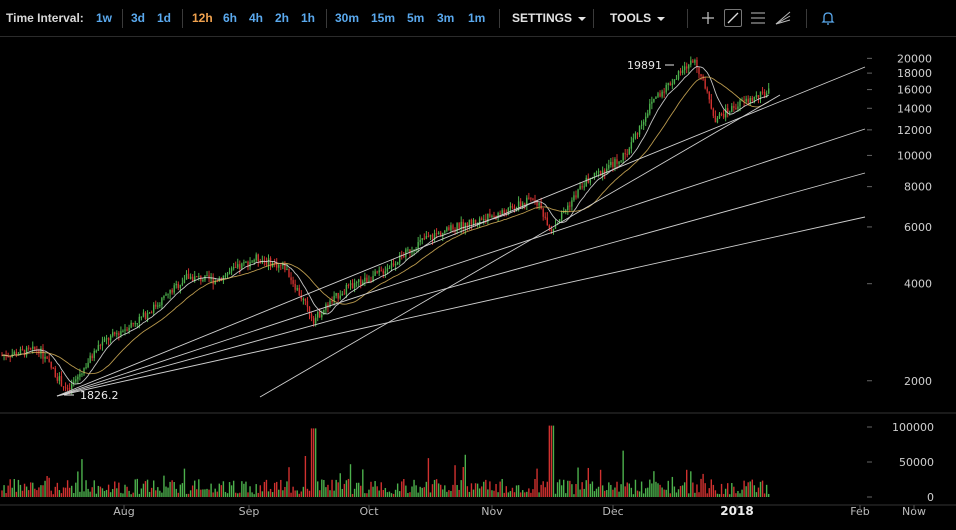 Image resolution: width=956 pixels, height=530 pixels. Describe the element at coordinates (104, 18) in the screenshot. I see `interval-1w: 1w` at that location.